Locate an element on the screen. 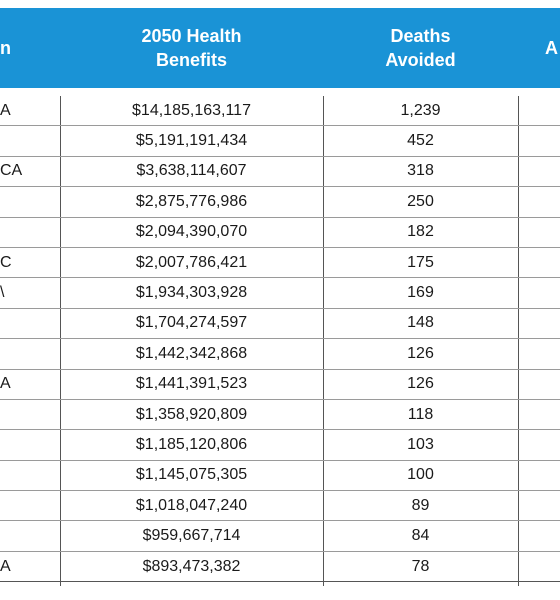 The image size is (560, 600). deaths-avoided-cell: 148 is located at coordinates (420, 323).